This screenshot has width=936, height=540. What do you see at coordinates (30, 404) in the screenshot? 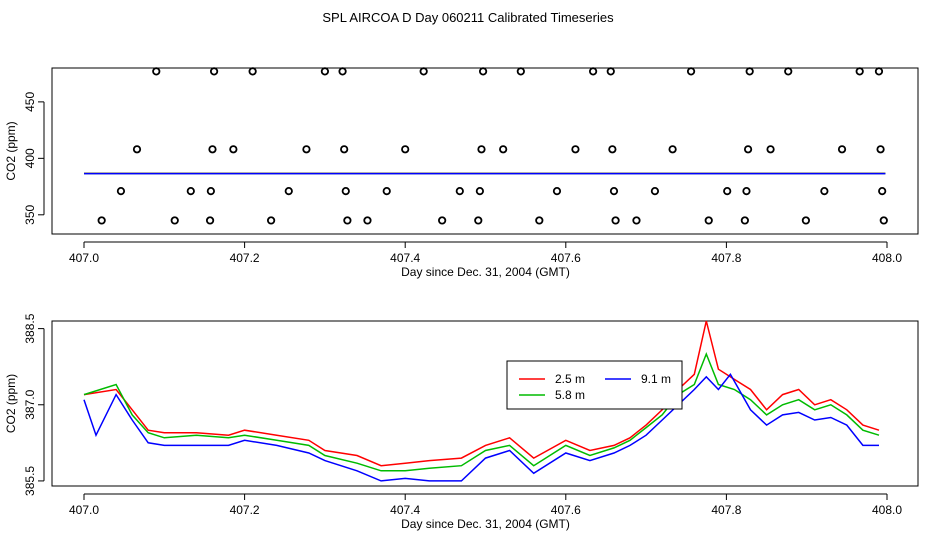
I see `y-tick-label: 387.0` at bounding box center [30, 404].